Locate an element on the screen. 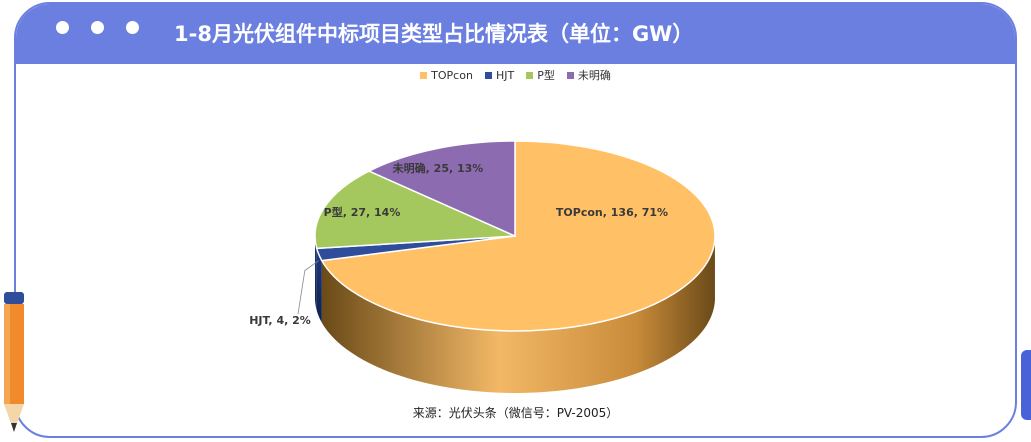 This screenshot has height=442, width=1031. title-bar: 1-8月光伏组件中标项目类型占比情况表（单位：GW） is located at coordinates (515, 34).